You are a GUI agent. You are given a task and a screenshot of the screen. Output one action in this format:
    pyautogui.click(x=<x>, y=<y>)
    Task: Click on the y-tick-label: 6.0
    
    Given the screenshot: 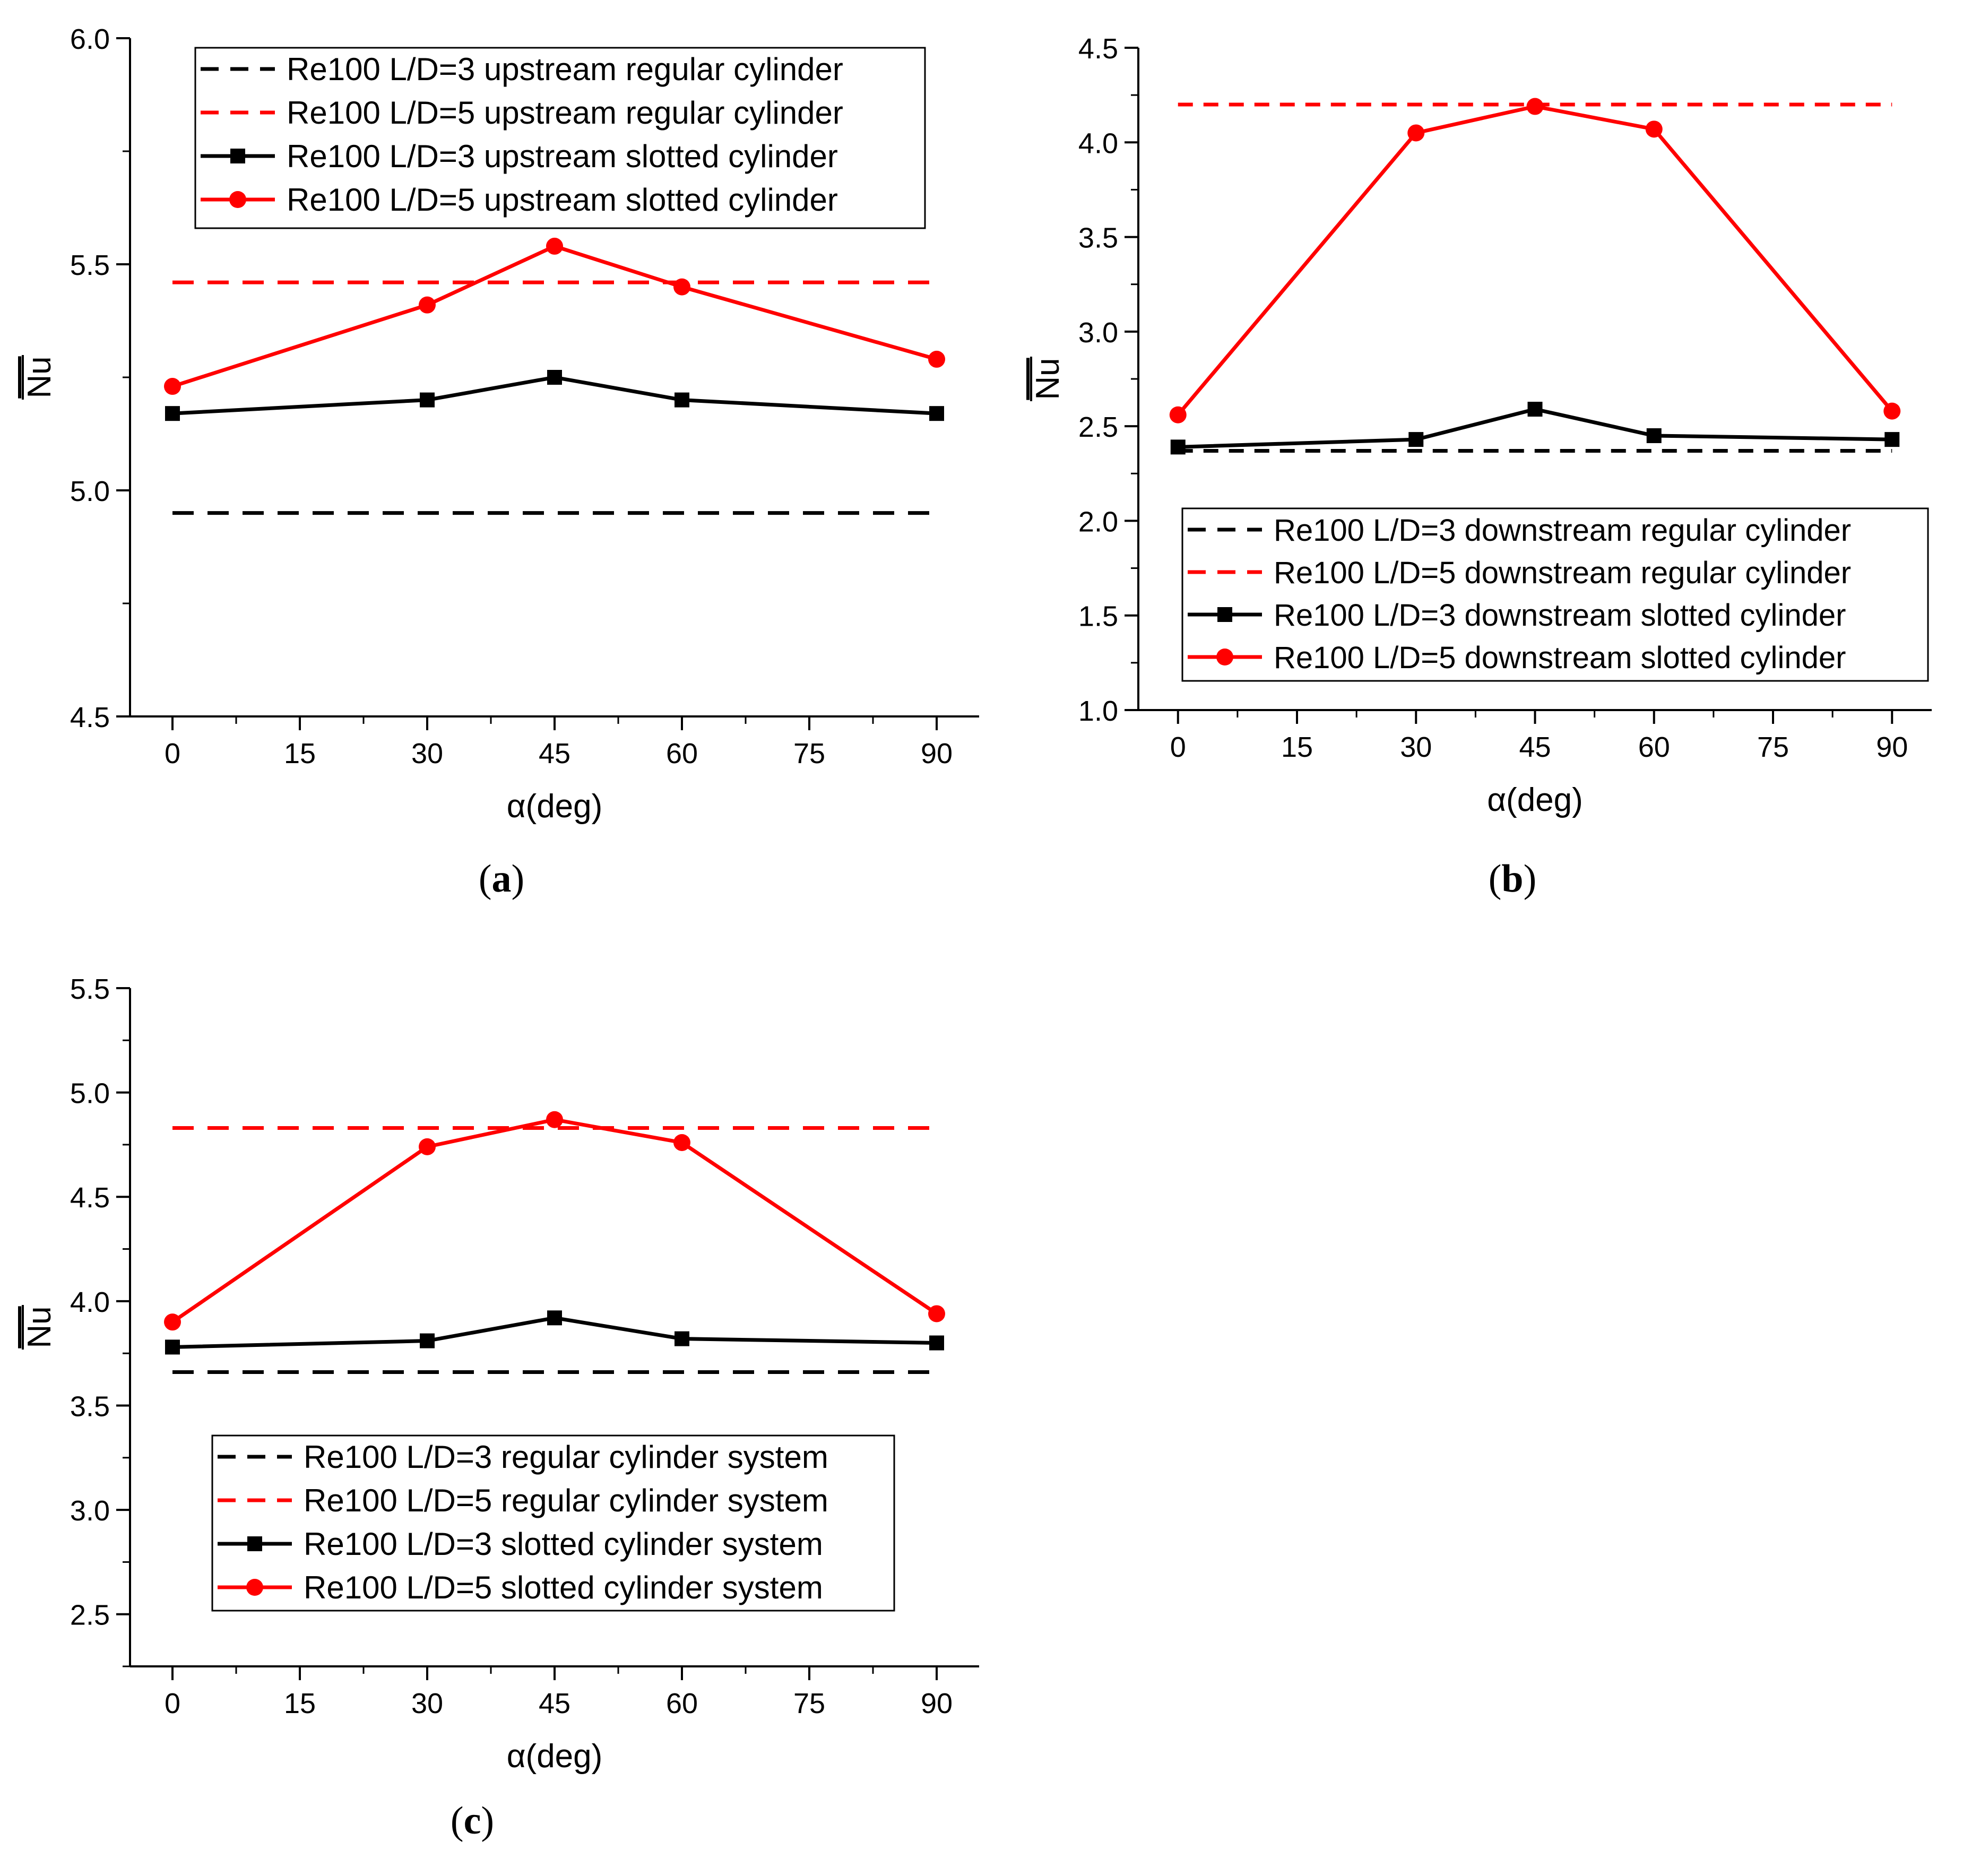 What is the action you would take?
    pyautogui.click(x=90, y=39)
    